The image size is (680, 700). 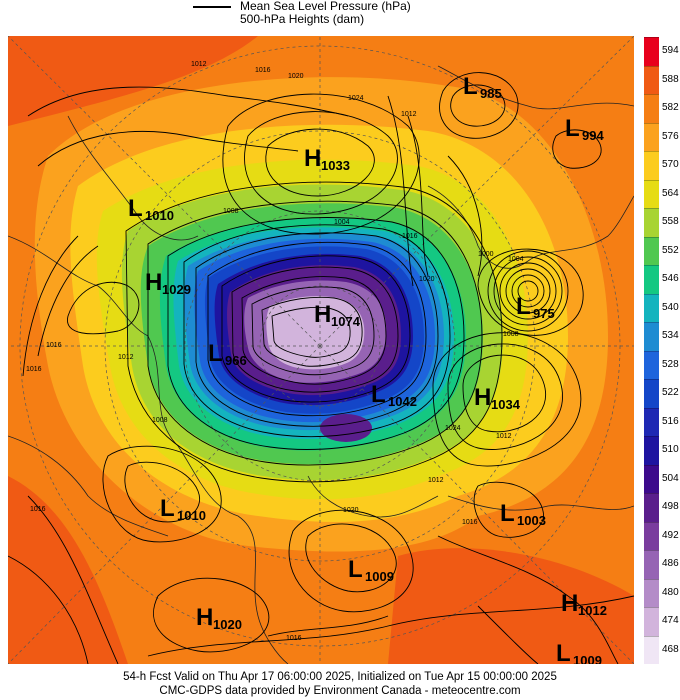 What do you see at coordinates (670, 649) in the screenshot?
I see `colorbar-tick-label: 468` at bounding box center [670, 649].